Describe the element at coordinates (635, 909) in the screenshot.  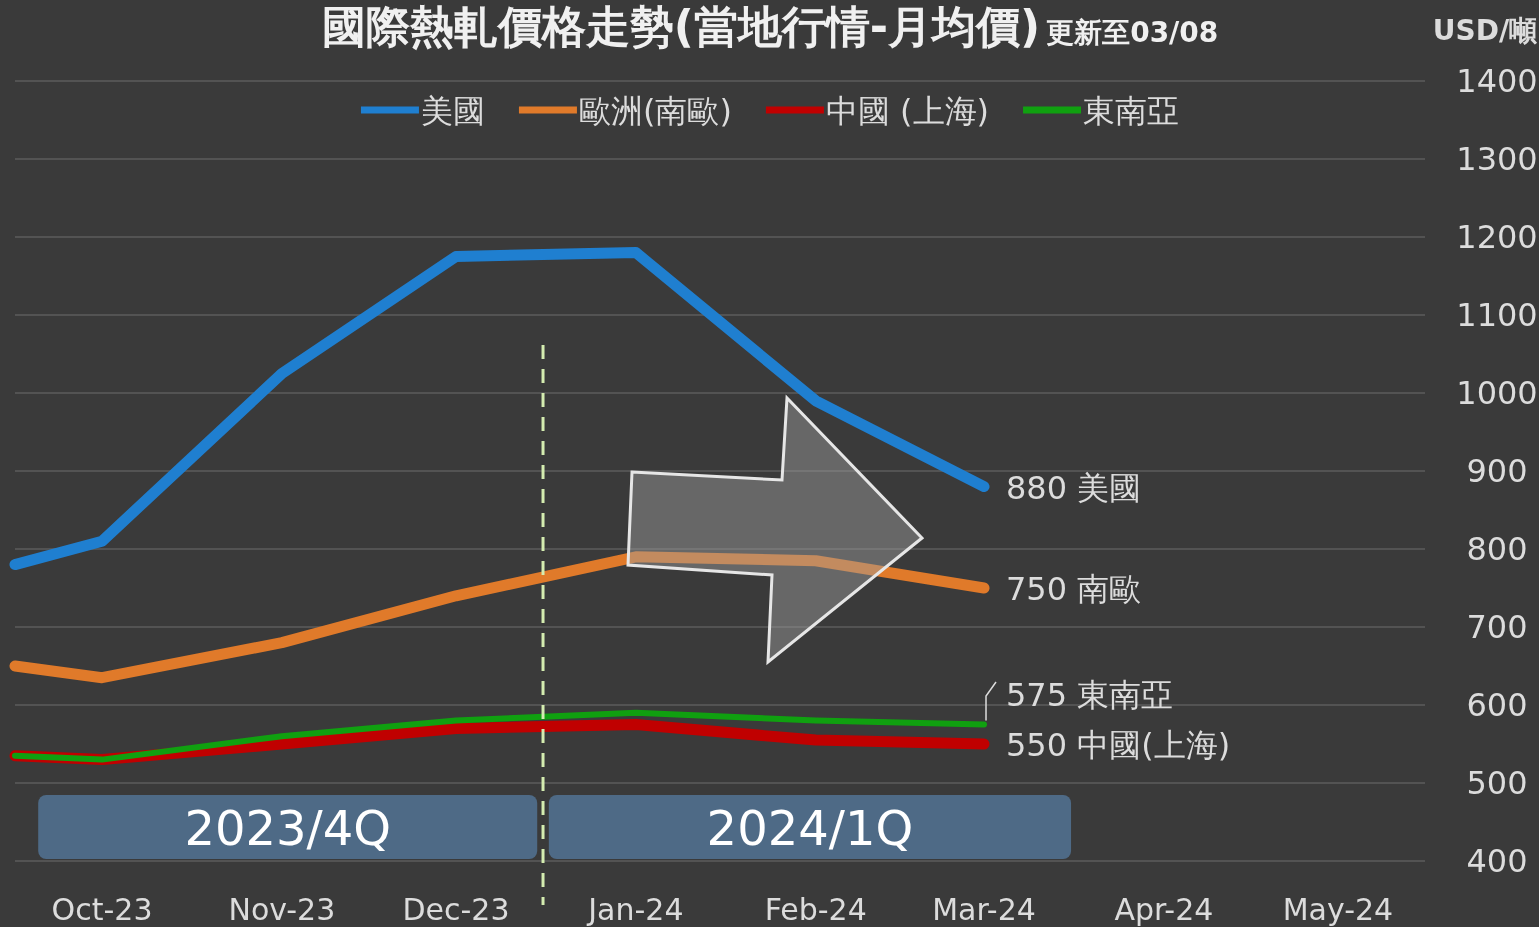
I see `x-tick-label: Jan-24` at that location.